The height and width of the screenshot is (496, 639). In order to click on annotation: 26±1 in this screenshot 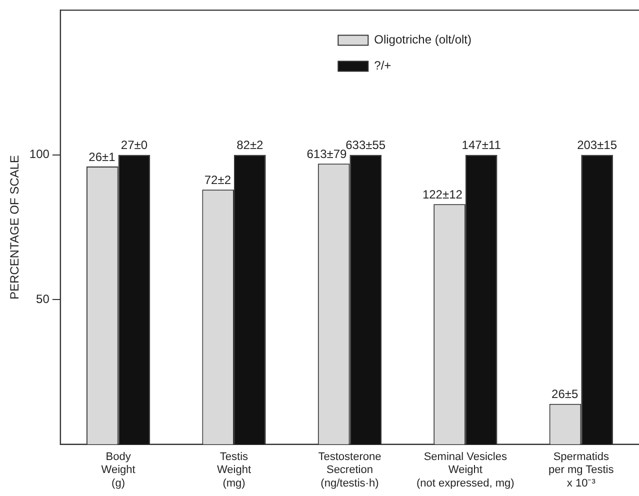, I will do `click(102, 157)`.